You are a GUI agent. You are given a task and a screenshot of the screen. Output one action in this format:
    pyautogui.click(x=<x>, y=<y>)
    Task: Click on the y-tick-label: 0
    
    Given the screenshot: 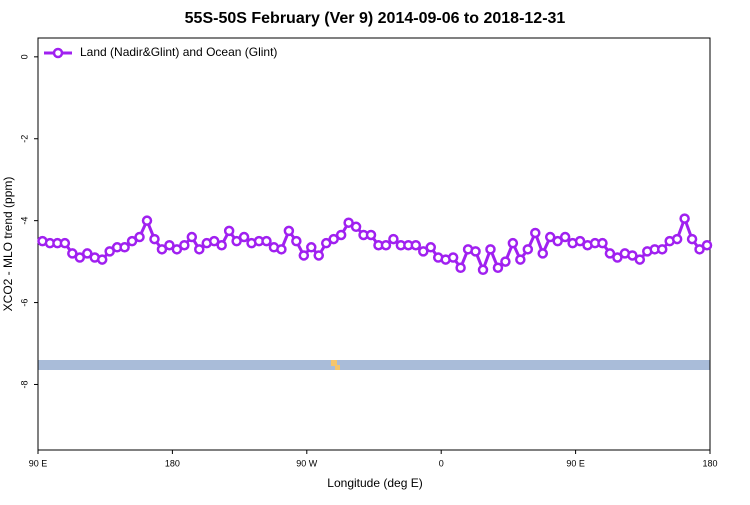 What is the action you would take?
    pyautogui.click(x=24, y=56)
    